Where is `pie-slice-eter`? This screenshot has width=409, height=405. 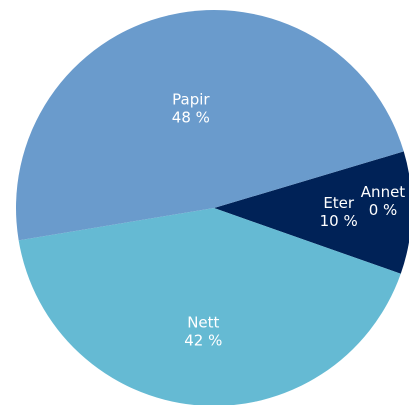
pie-slice-eter is located at coordinates (311, 212).